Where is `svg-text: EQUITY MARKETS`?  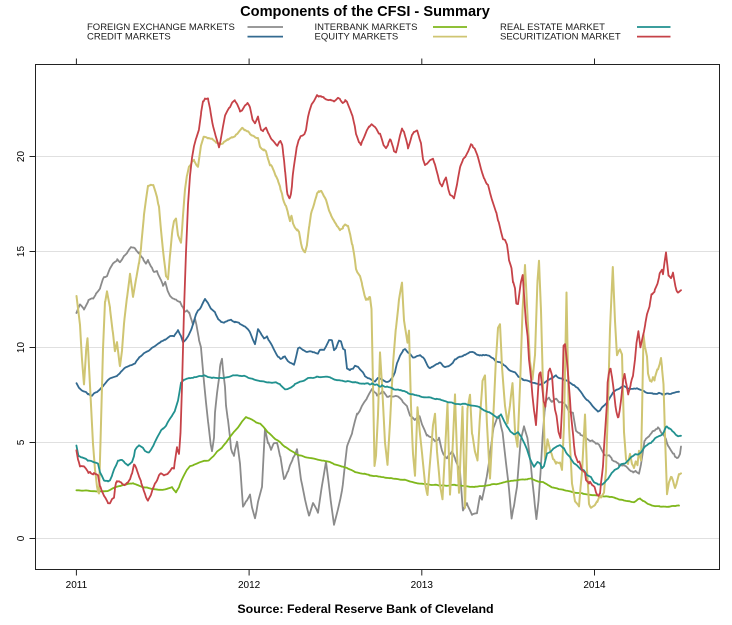 svg-text: EQUITY MARKETS is located at coordinates (357, 37).